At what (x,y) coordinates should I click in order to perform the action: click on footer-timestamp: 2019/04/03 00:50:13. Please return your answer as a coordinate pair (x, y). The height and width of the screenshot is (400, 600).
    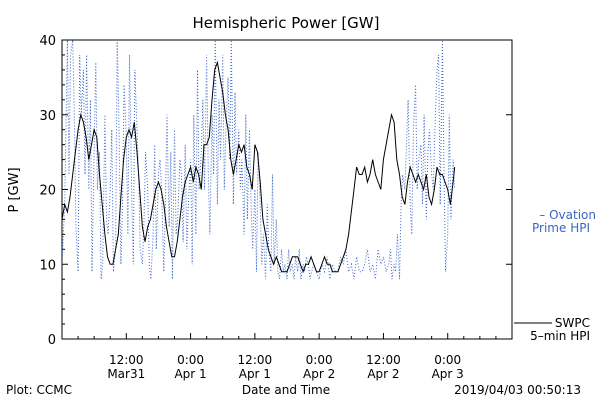
    Looking at the image, I should click on (517, 390).